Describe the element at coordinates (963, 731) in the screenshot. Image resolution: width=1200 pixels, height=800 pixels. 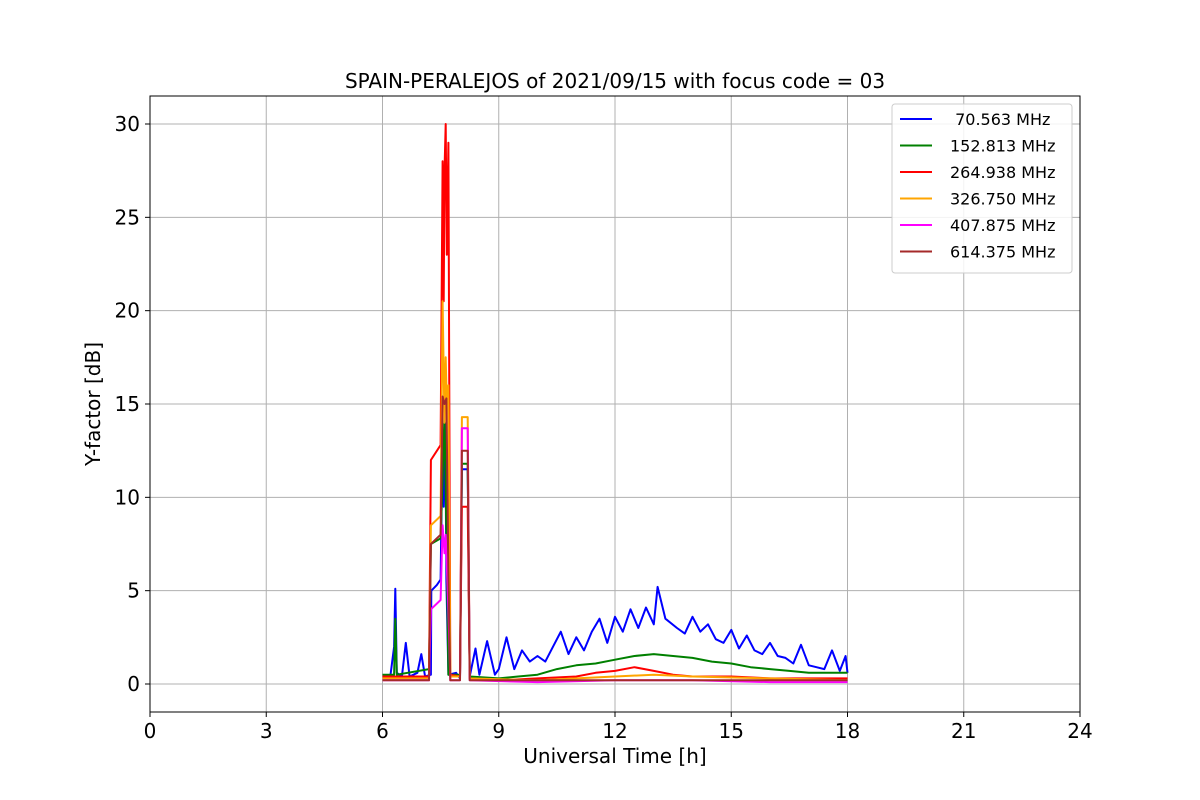
I see `x-tick-label: 21` at that location.